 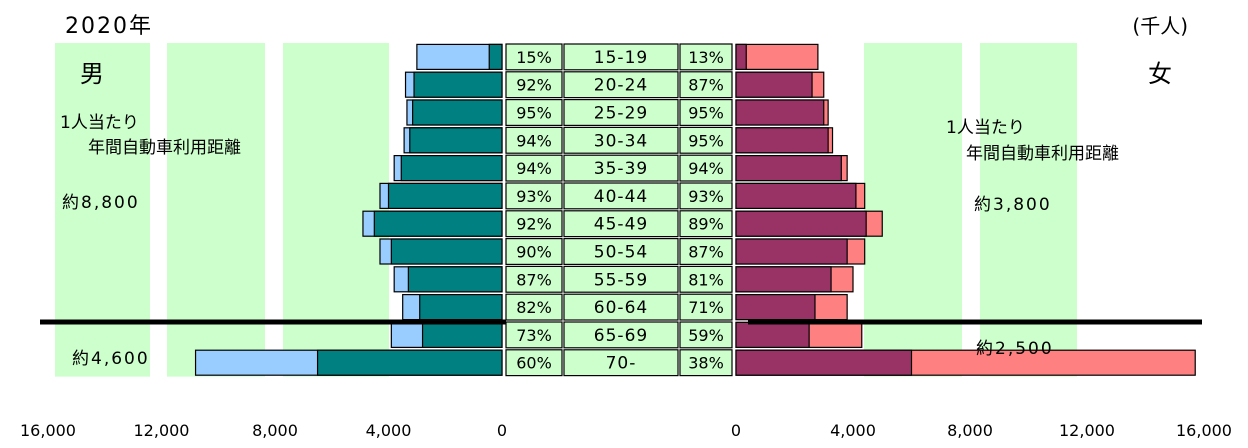 I want to click on female-pct-label: 13%, so click(x=706, y=57).